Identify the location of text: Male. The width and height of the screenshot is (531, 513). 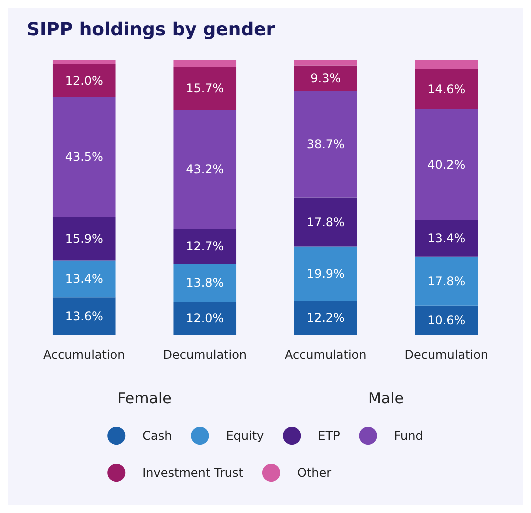
(386, 399).